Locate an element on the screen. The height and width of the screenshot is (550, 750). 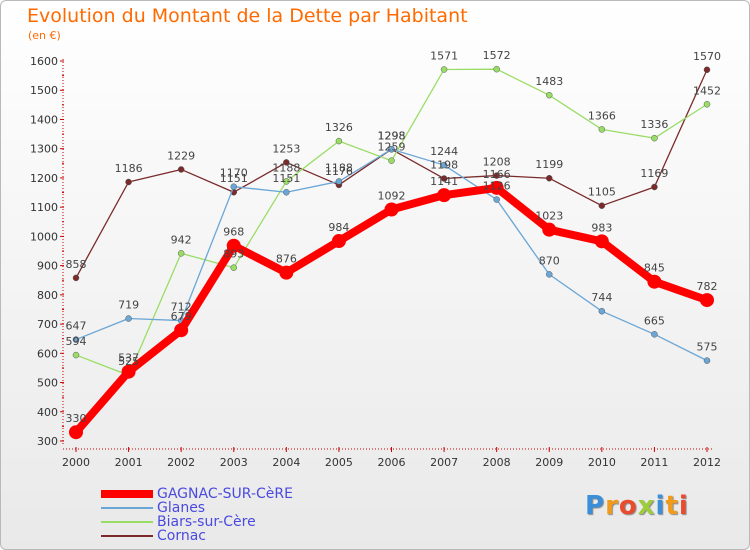
data-label: 1105 is located at coordinates (602, 192).